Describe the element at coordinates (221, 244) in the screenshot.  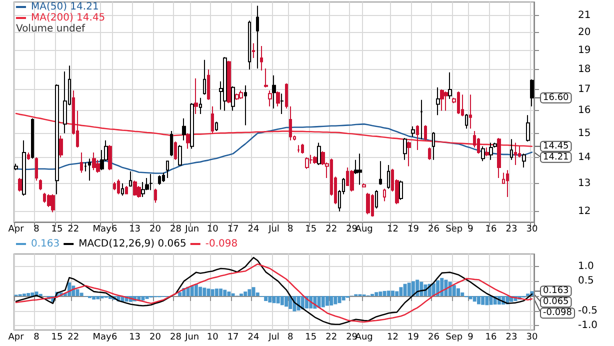
I see `legend-label: -0.098` at that location.